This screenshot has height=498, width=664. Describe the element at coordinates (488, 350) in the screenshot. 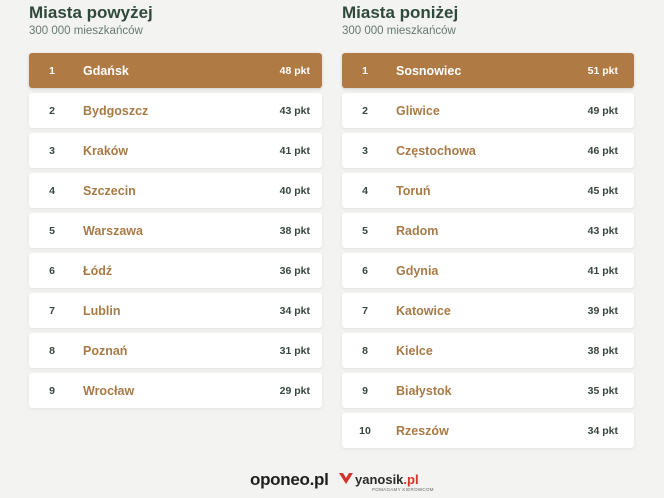

I see `ranking-row: 8 Kielce 38 pkt` at that location.